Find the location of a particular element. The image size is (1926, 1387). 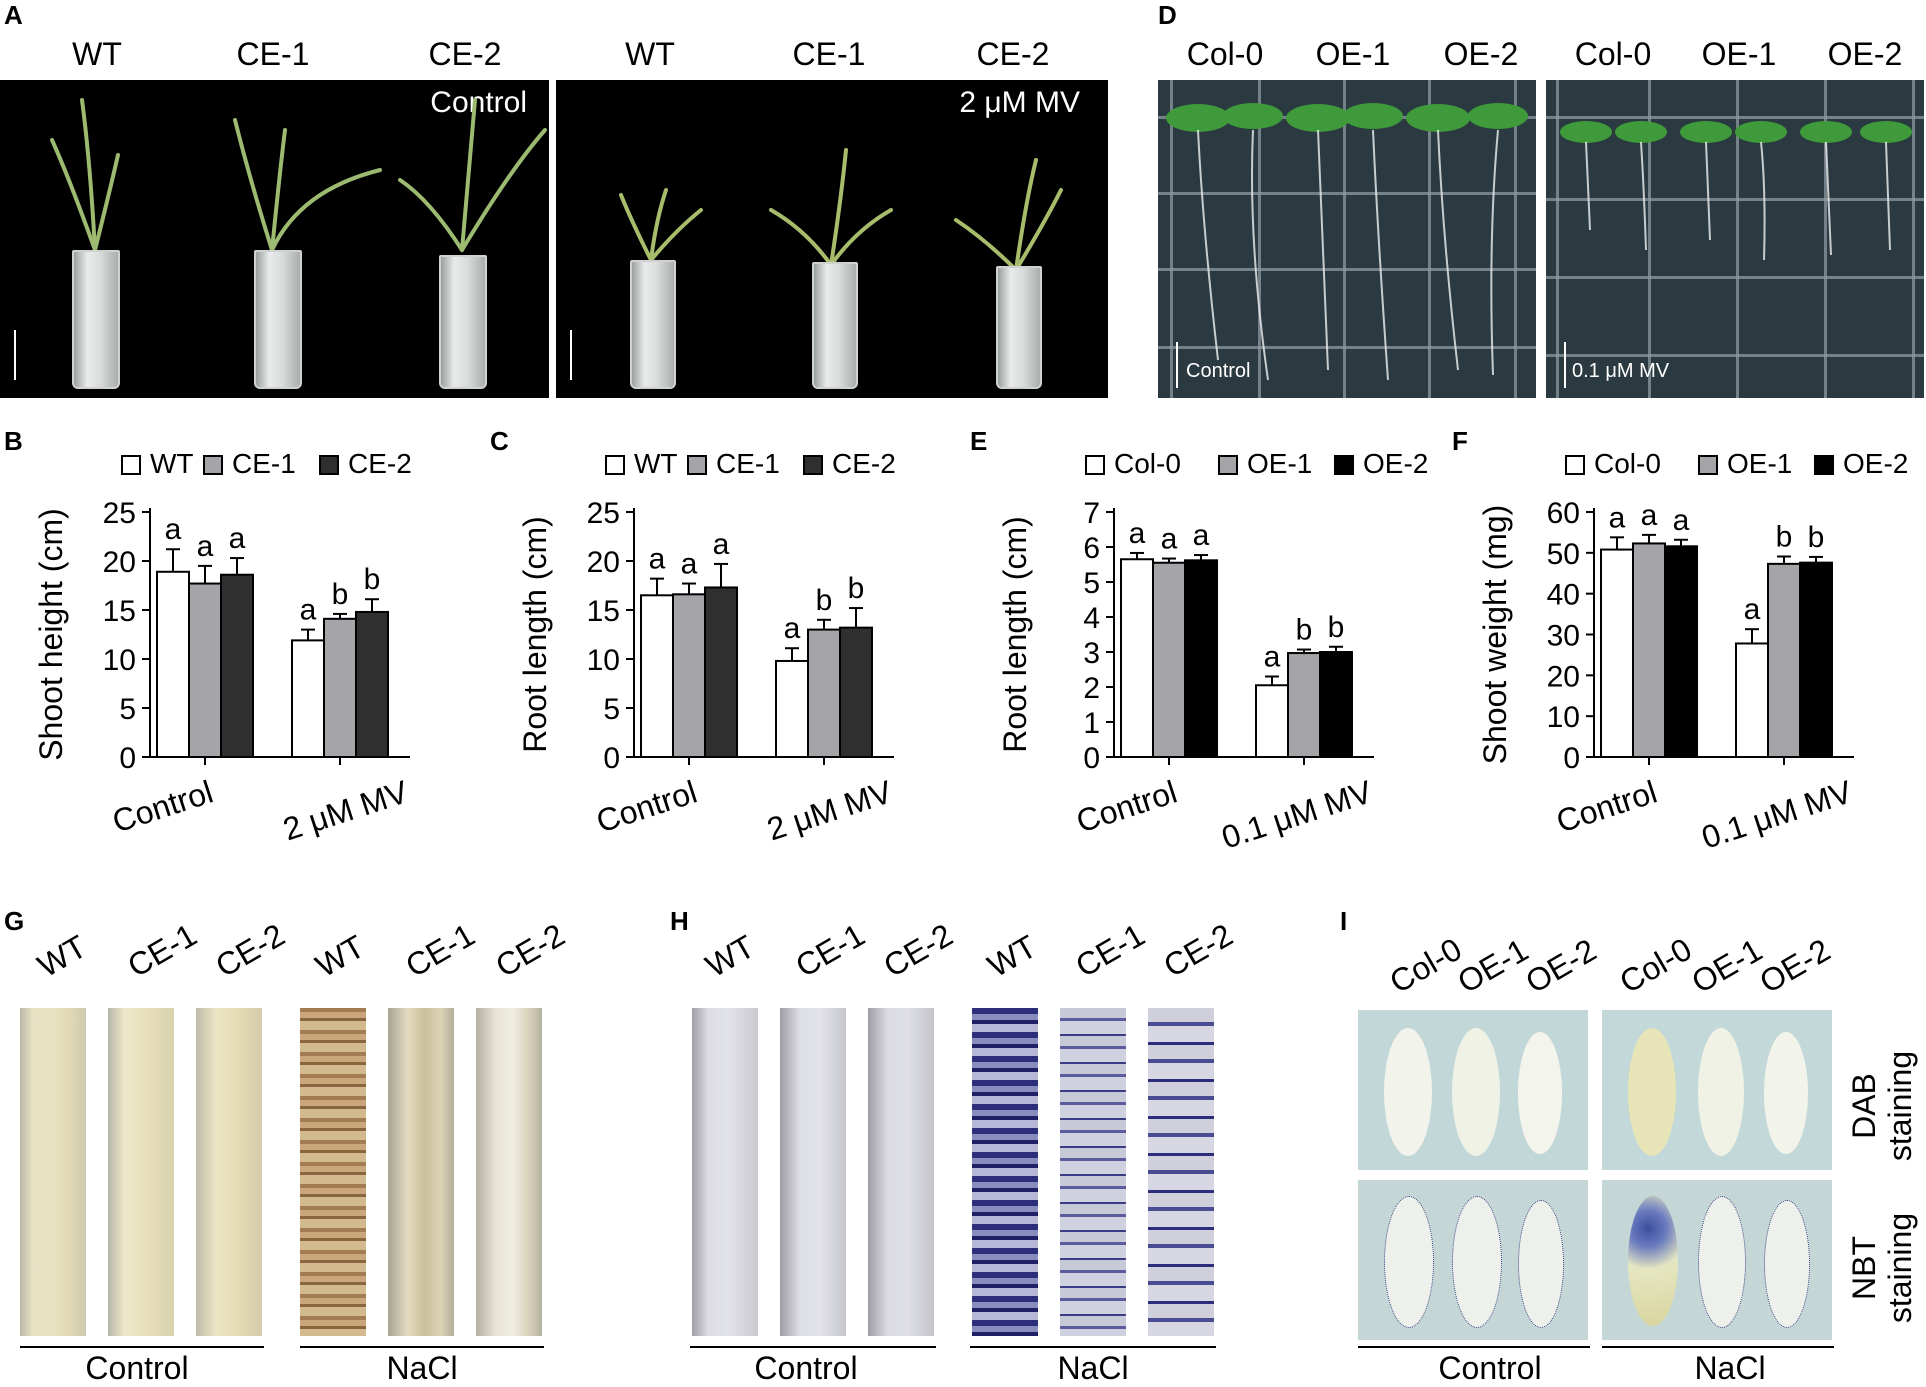

y-tick-label: 4 is located at coordinates (1091, 618).